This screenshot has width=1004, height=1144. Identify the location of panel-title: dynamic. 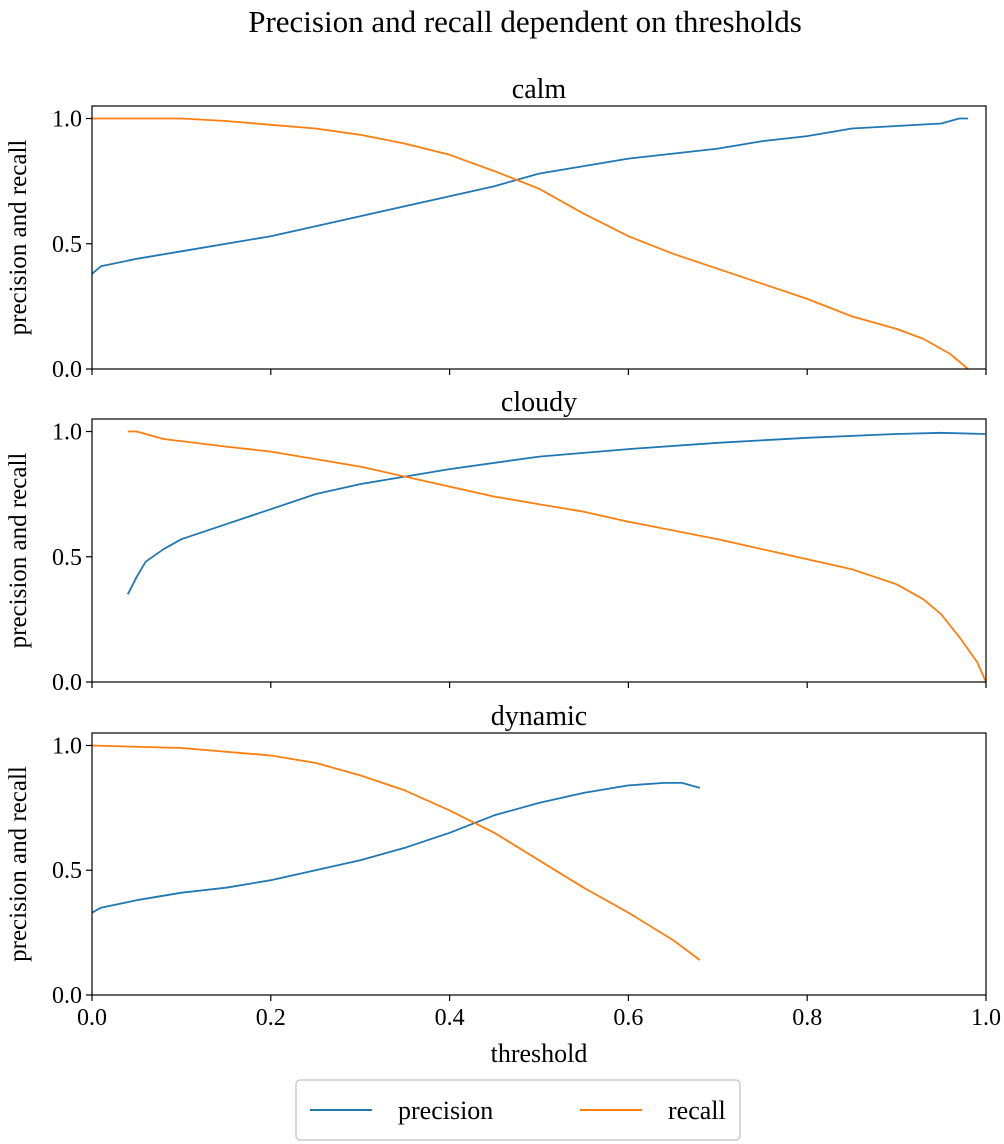
(539, 716).